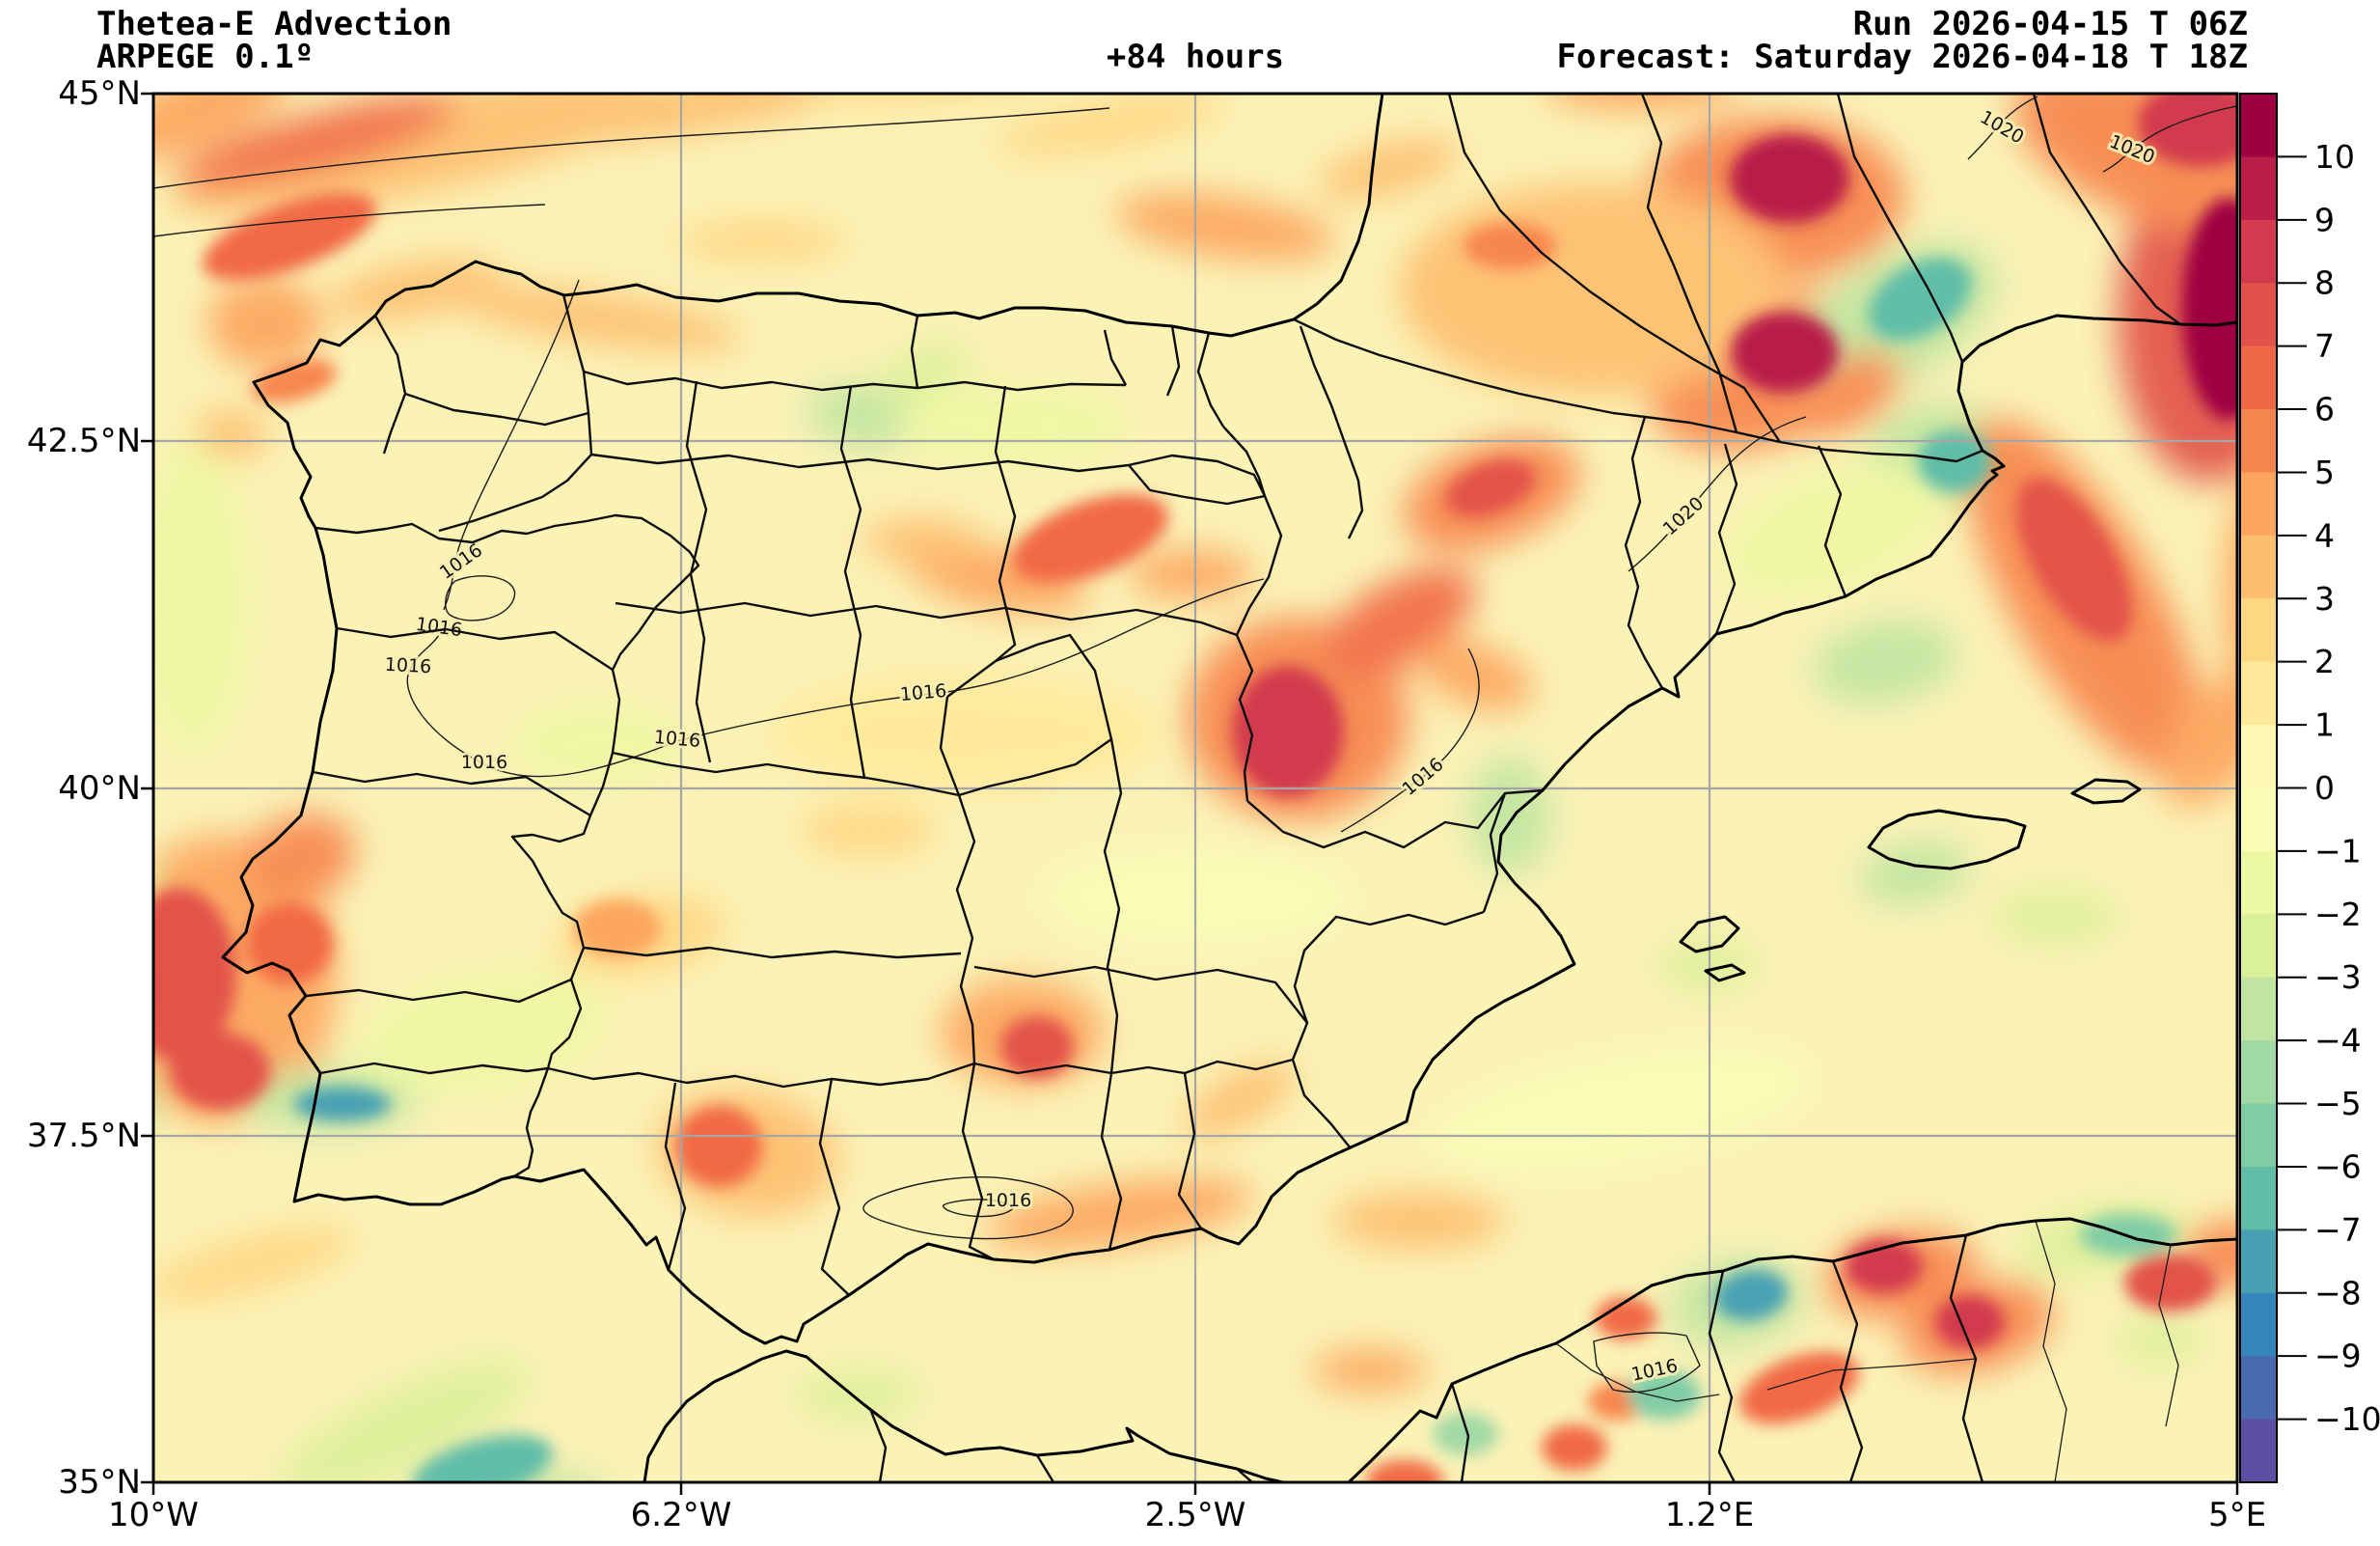  Describe the element at coordinates (1196, 57) in the screenshot. I see `lead-time-label: +84 hours` at that location.